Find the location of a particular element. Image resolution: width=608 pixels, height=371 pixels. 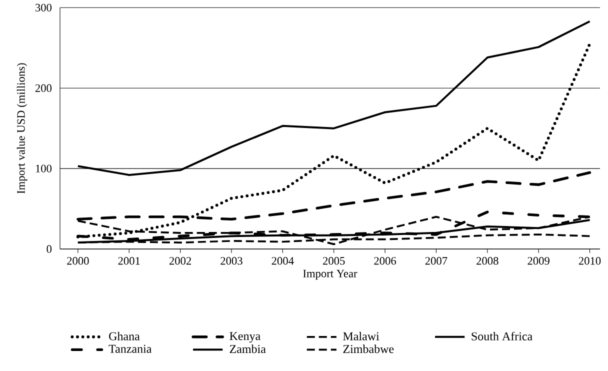

y-tick-label: 0 is located at coordinates (49, 249).